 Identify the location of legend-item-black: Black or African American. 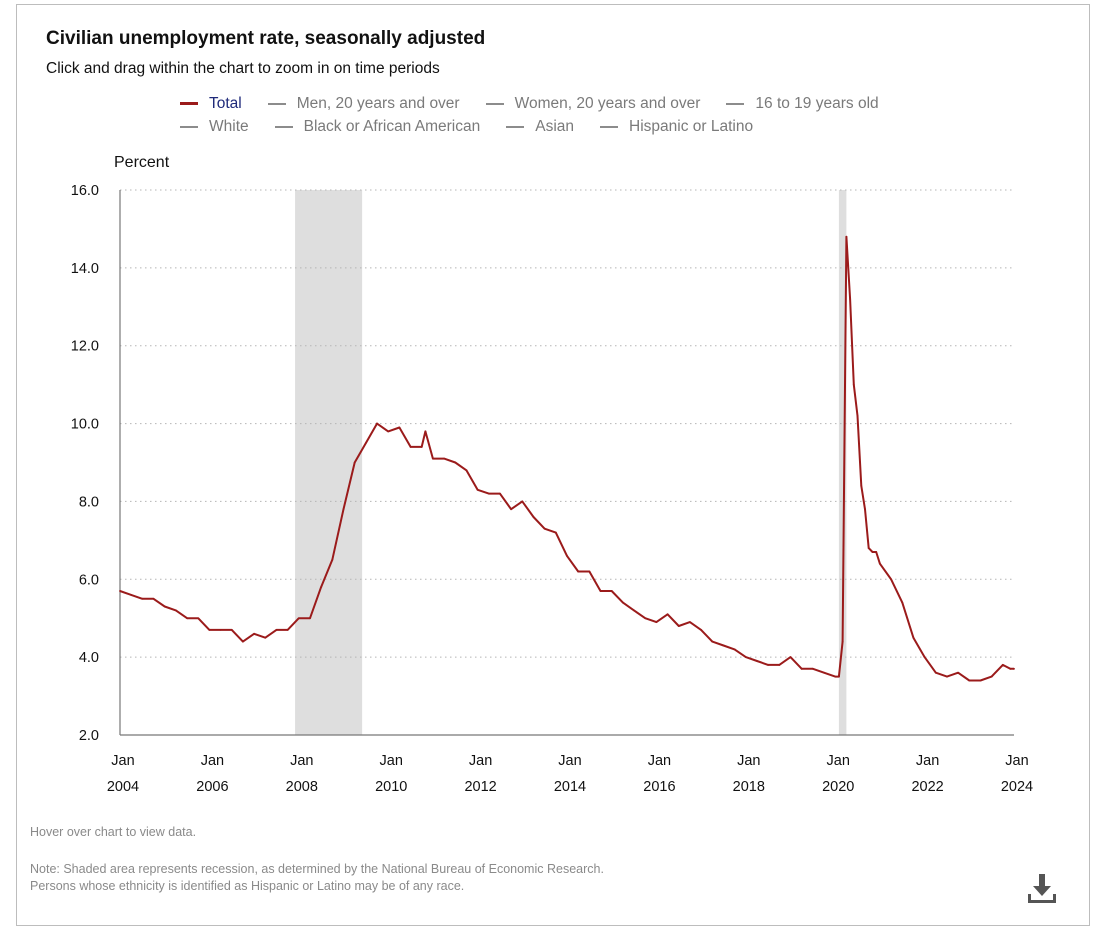
(377, 127).